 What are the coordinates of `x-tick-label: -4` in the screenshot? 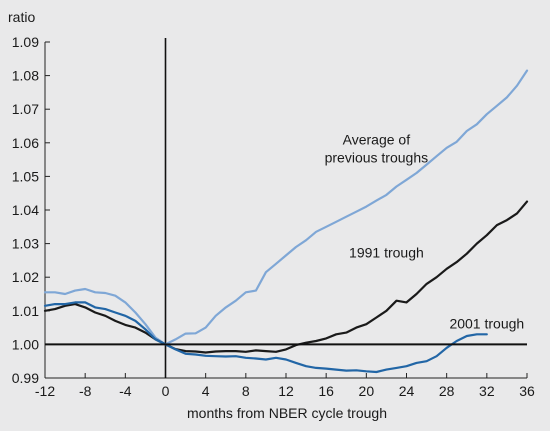 It's located at (125, 391).